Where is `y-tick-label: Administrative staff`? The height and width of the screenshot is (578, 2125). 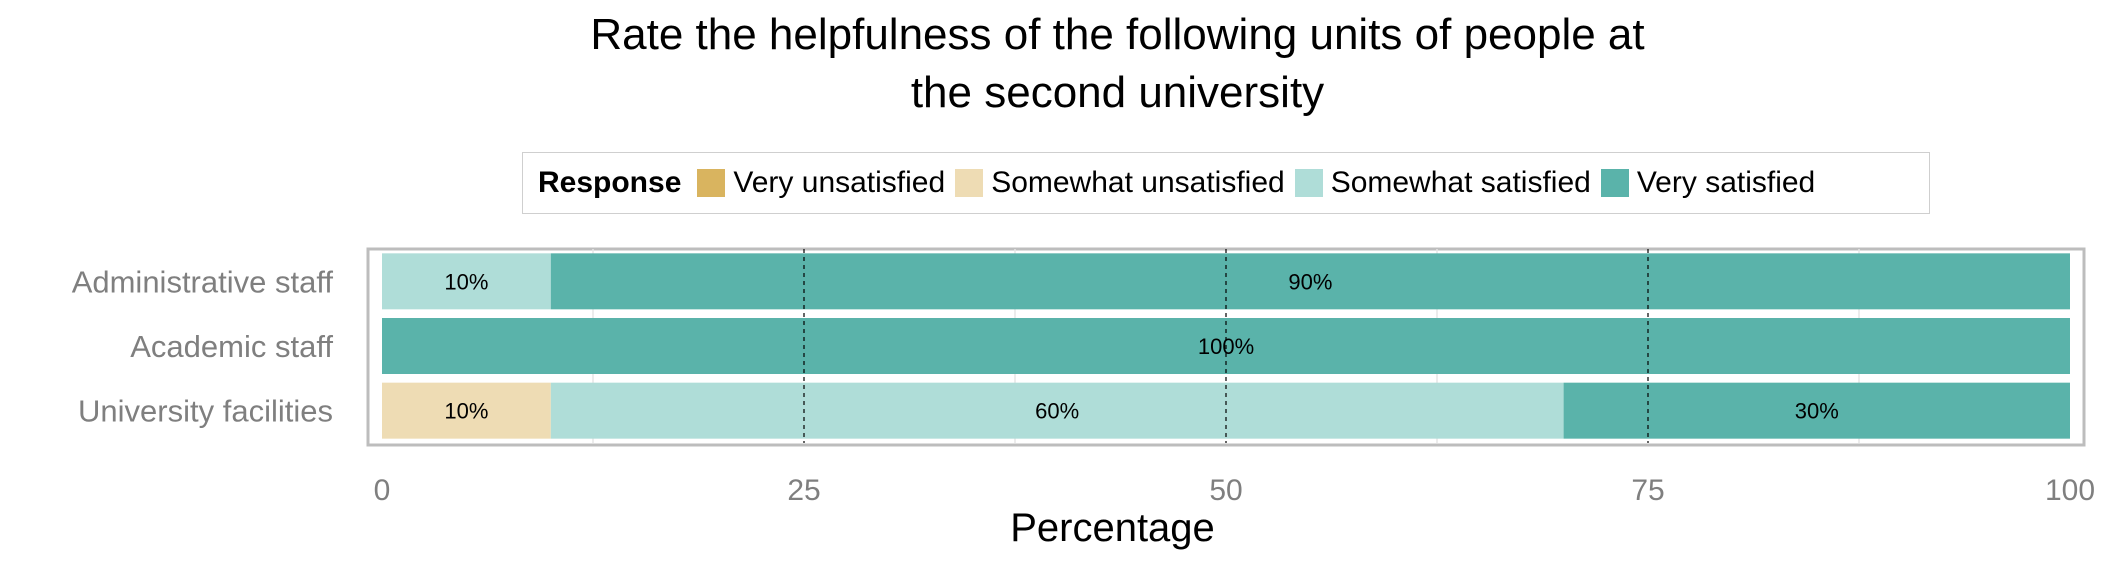
y-tick-label: Administrative staff is located at coordinates (203, 281).